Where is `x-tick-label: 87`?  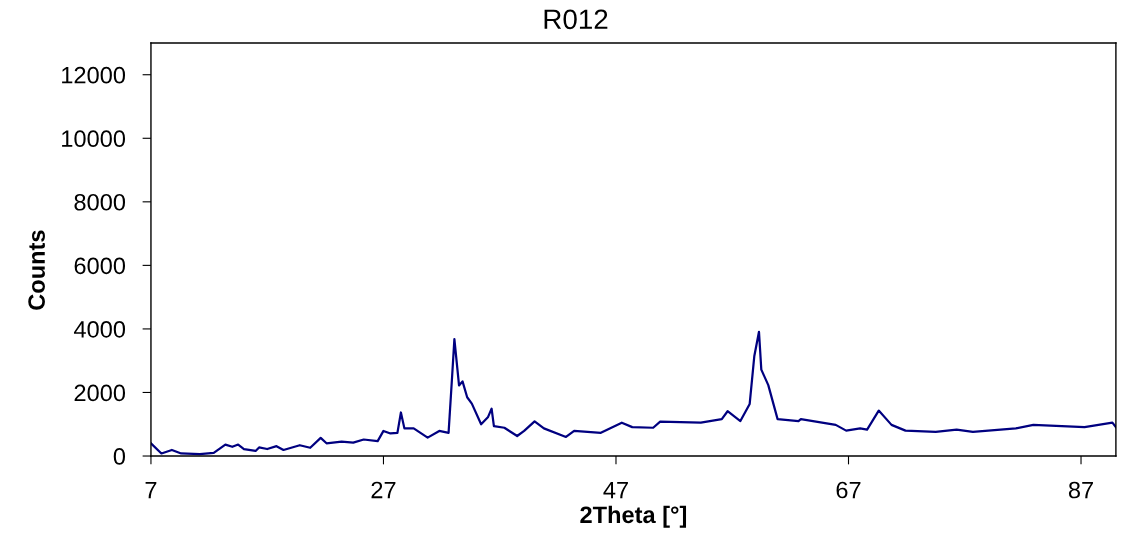 x-tick-label: 87 is located at coordinates (1080, 490).